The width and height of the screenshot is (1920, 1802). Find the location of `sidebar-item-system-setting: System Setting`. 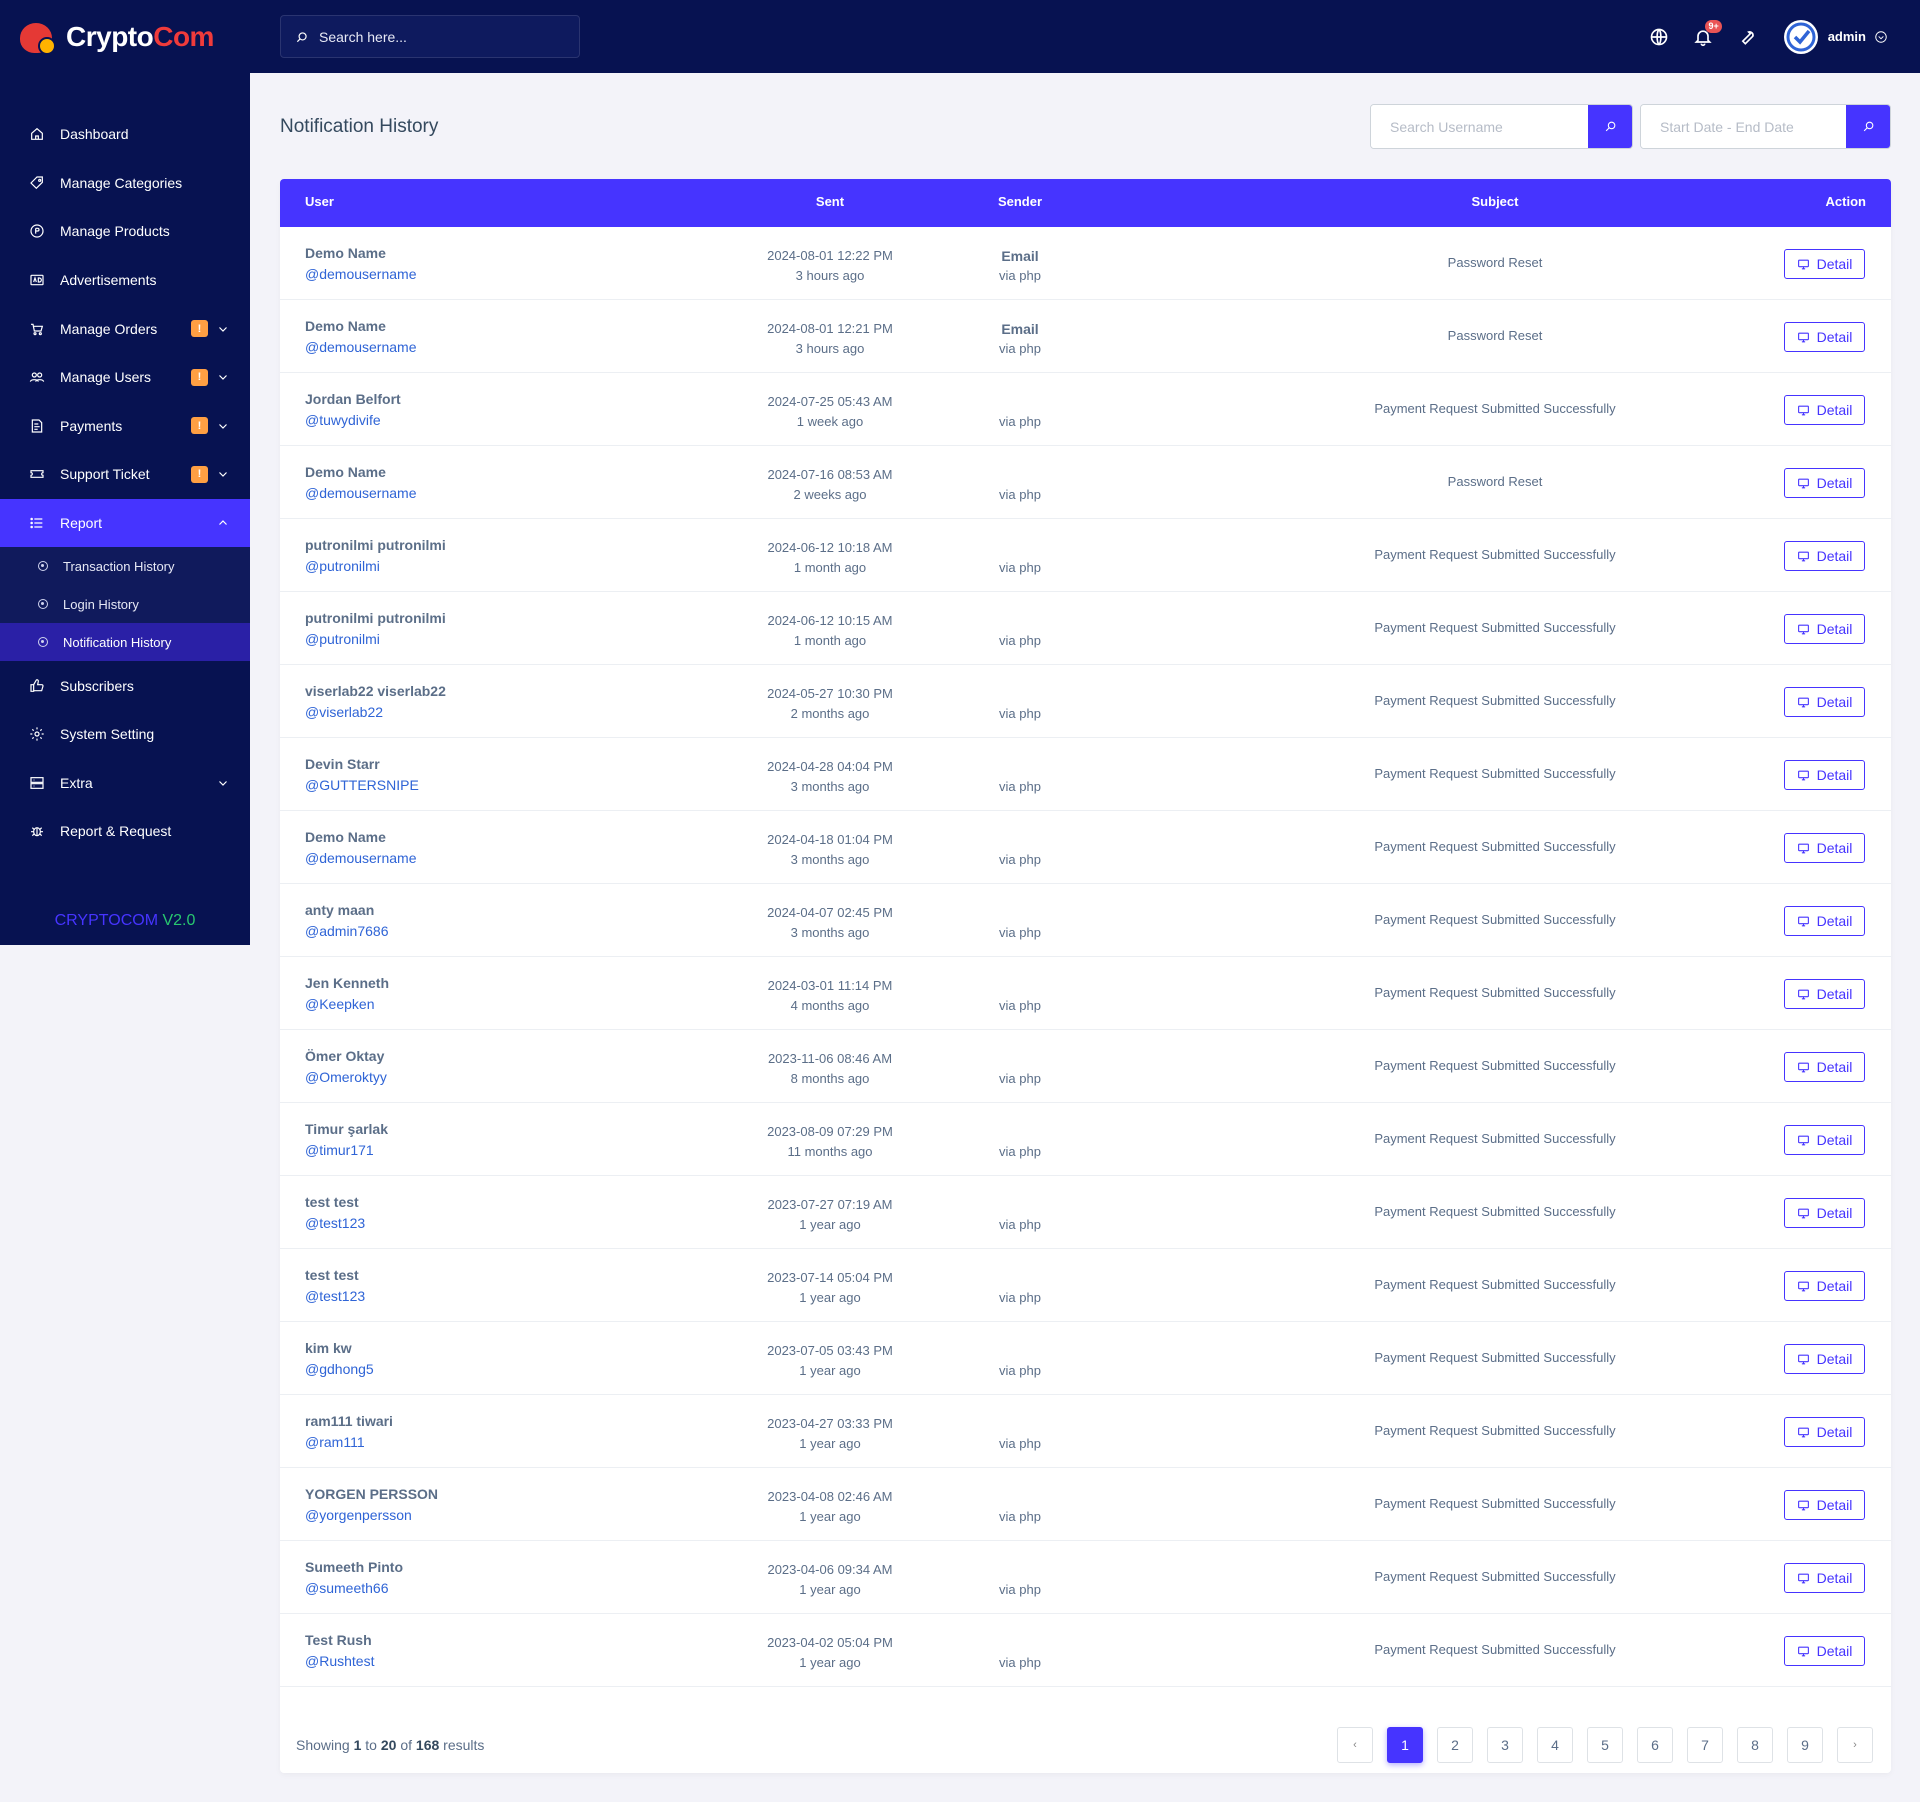

sidebar-item-system-setting: System Setting is located at coordinates (125, 734).